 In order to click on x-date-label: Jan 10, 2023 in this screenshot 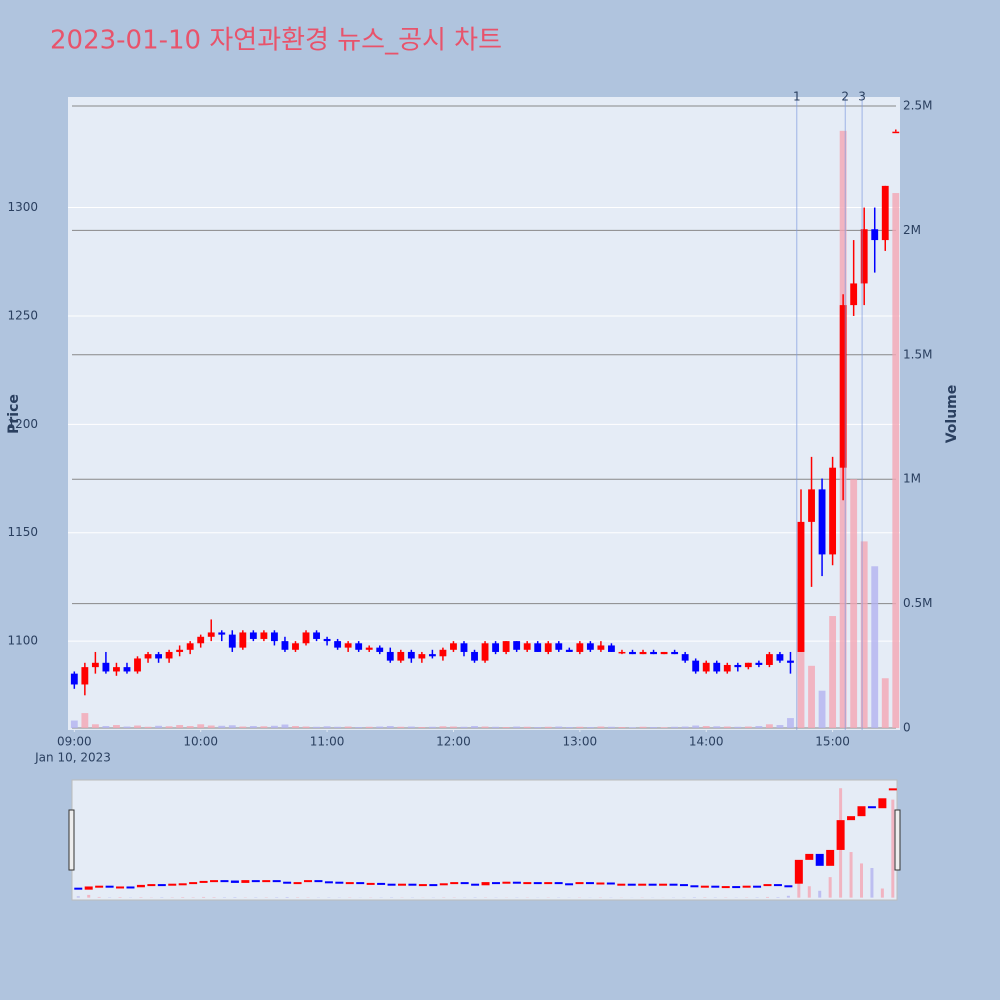, I will do `click(72, 758)`.